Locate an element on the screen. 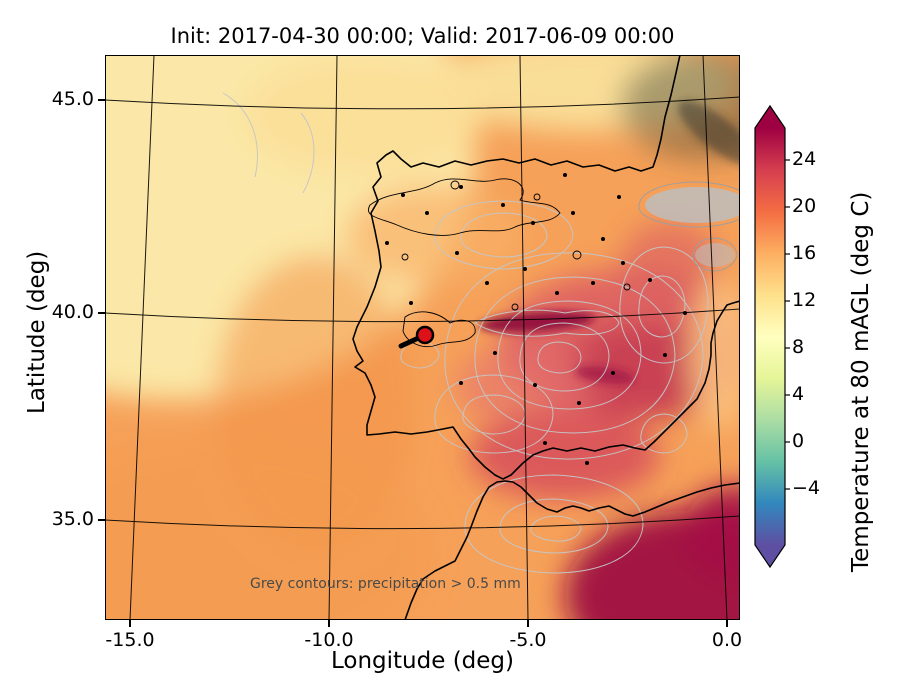  x-tick-label: -15.0 is located at coordinates (130, 640).